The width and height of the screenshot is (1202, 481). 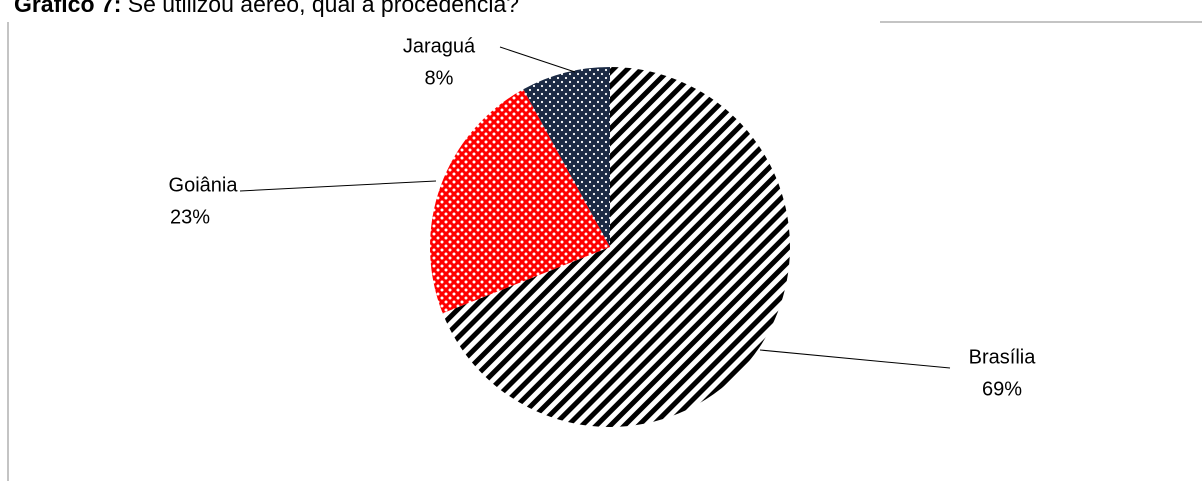 What do you see at coordinates (1002, 389) in the screenshot?
I see `slice-value: 69%` at bounding box center [1002, 389].